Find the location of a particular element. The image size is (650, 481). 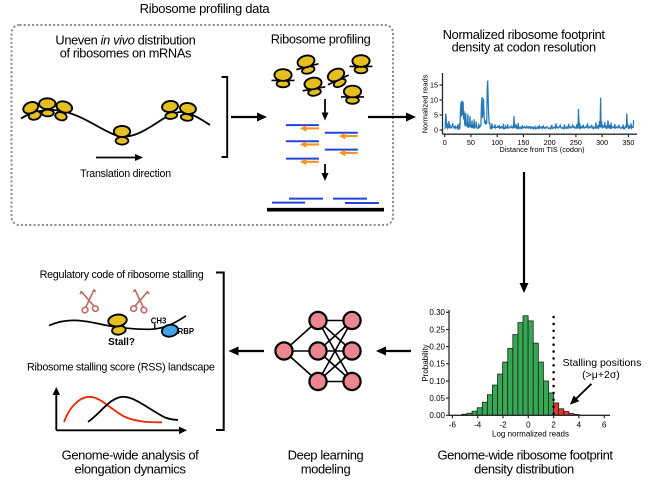

svg-text: Normalized reads is located at coordinates (425, 103).